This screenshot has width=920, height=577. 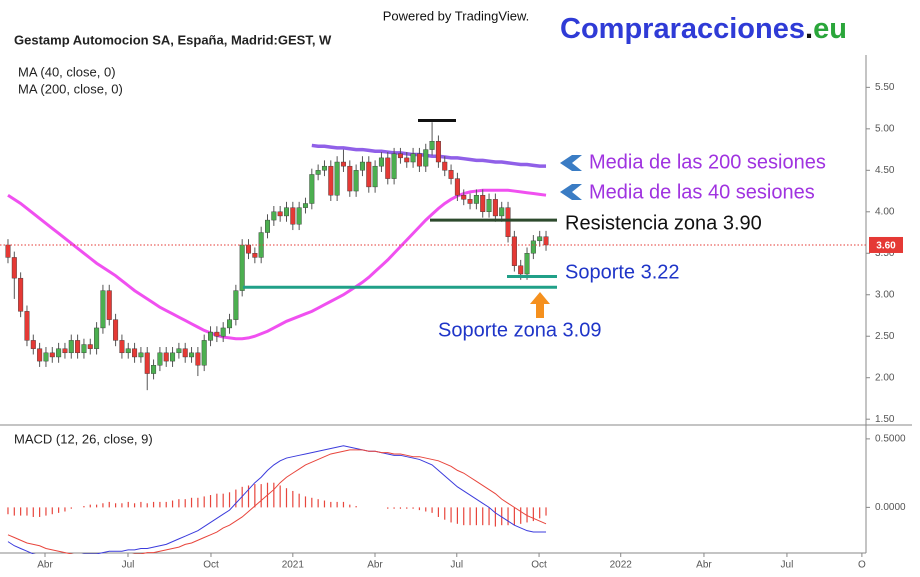 I want to click on macd-panel, so click(x=277, y=499).